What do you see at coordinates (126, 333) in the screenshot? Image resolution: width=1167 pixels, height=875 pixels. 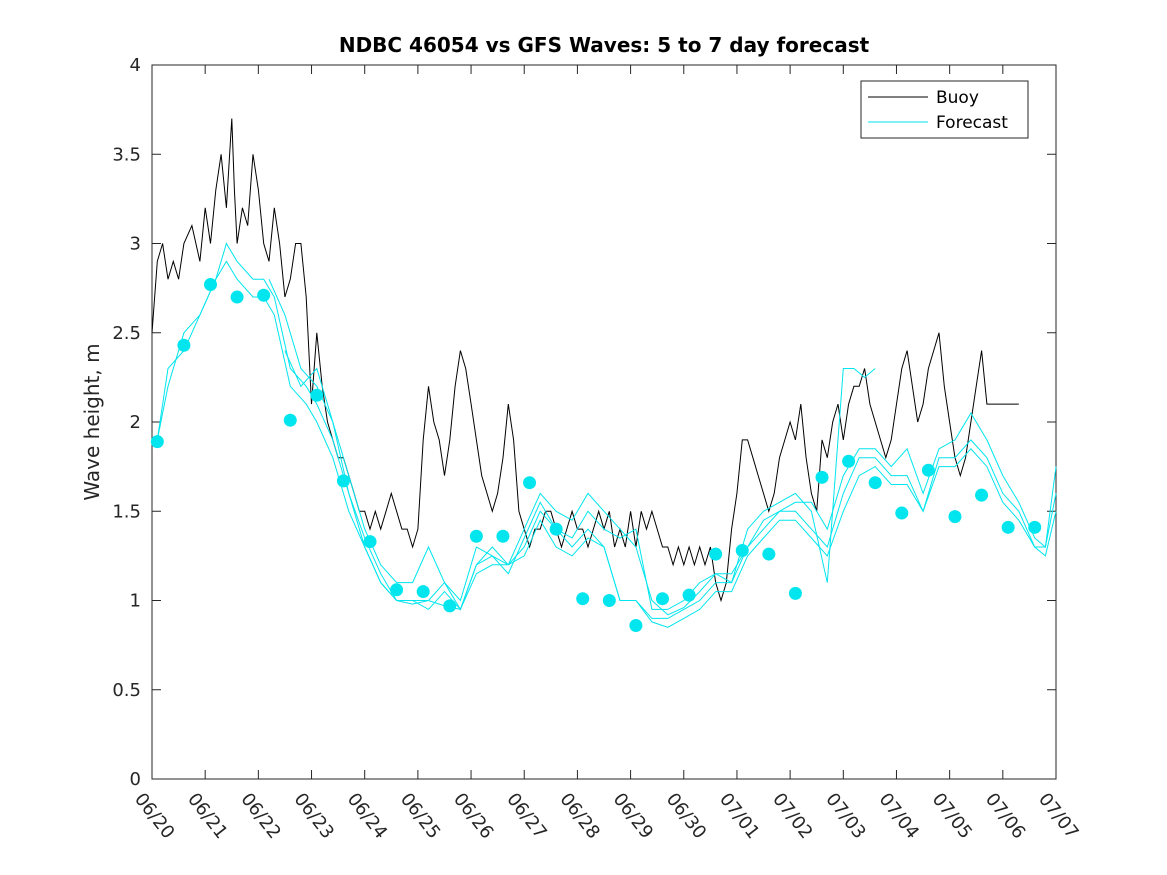 I see `y-tick-label: 2.5` at bounding box center [126, 333].